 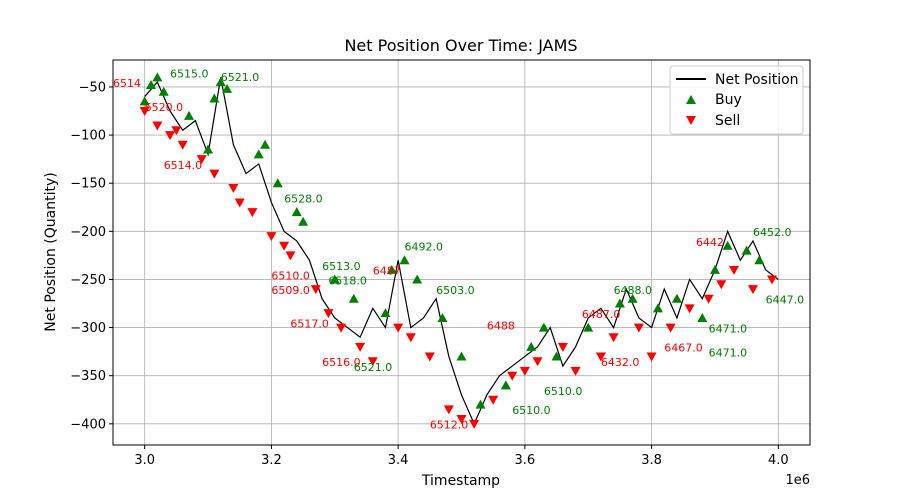 What do you see at coordinates (525, 460) in the screenshot?
I see `x-tick-label: 3.6` at bounding box center [525, 460].